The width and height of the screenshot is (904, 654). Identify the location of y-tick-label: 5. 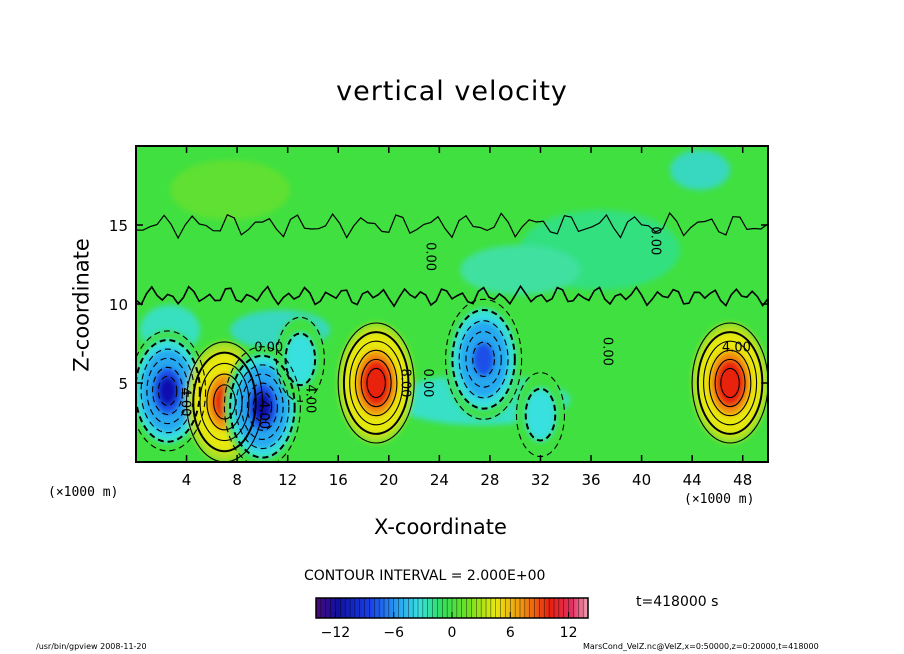
(123, 384).